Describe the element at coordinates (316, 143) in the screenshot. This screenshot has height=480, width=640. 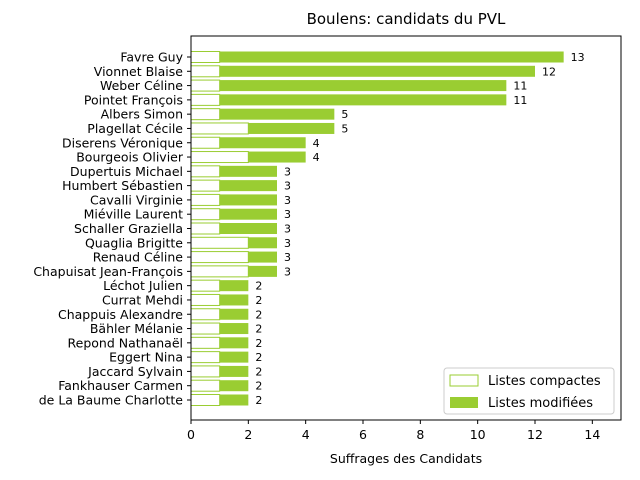
I see `data-label: 4` at that location.